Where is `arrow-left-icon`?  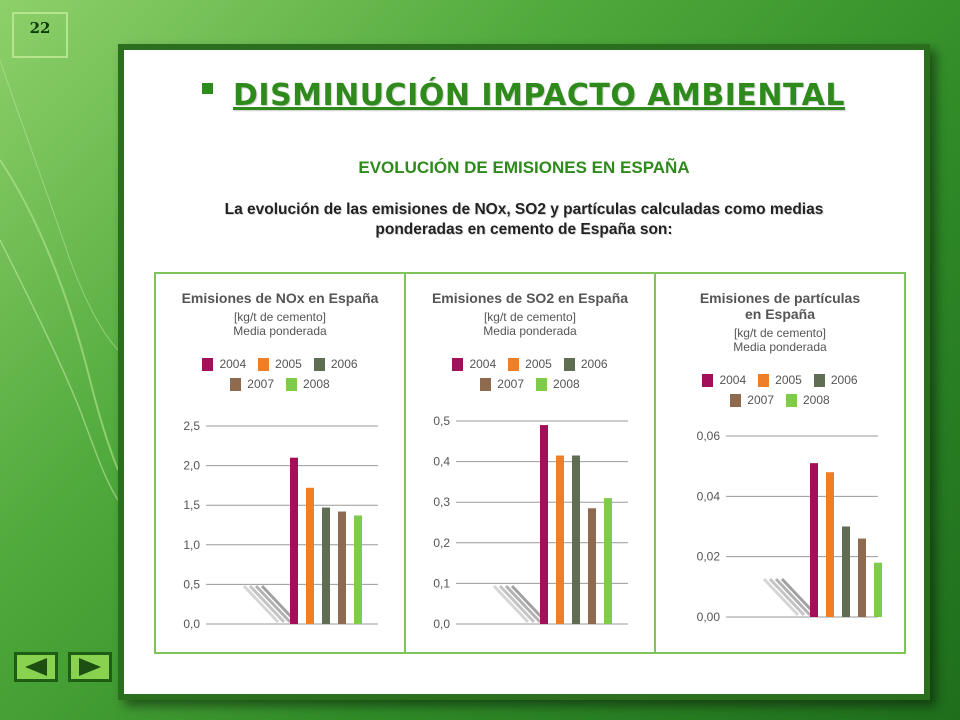
arrow-left-icon is located at coordinates (36, 667).